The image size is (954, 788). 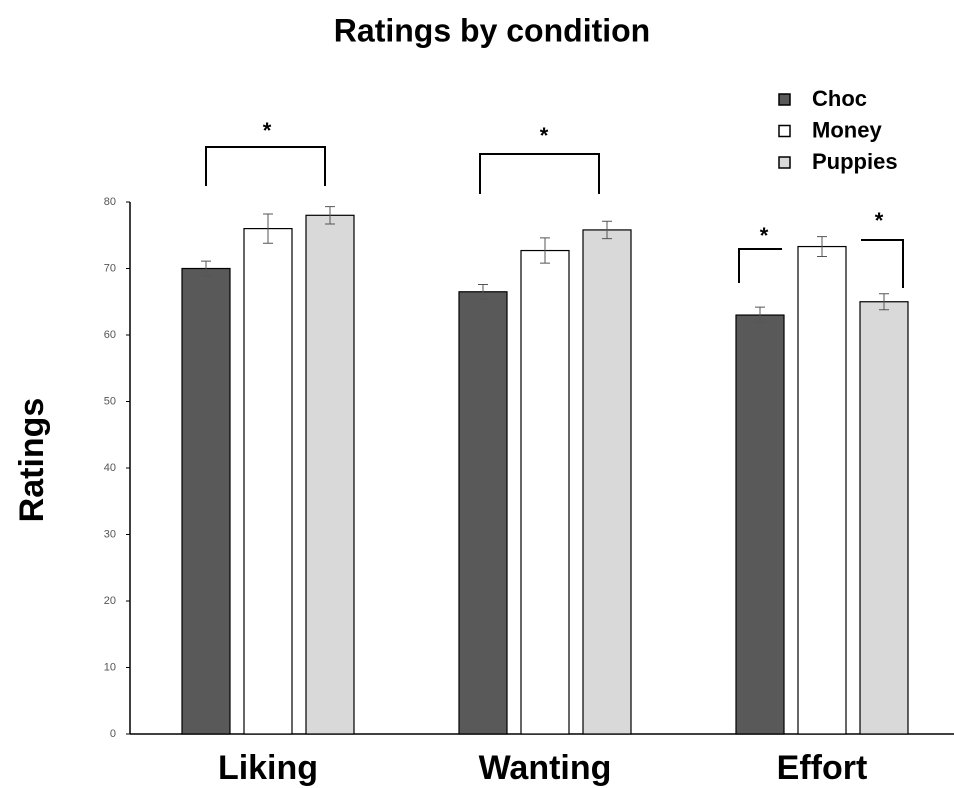 I want to click on legend-label: Puppies, so click(x=855, y=161).